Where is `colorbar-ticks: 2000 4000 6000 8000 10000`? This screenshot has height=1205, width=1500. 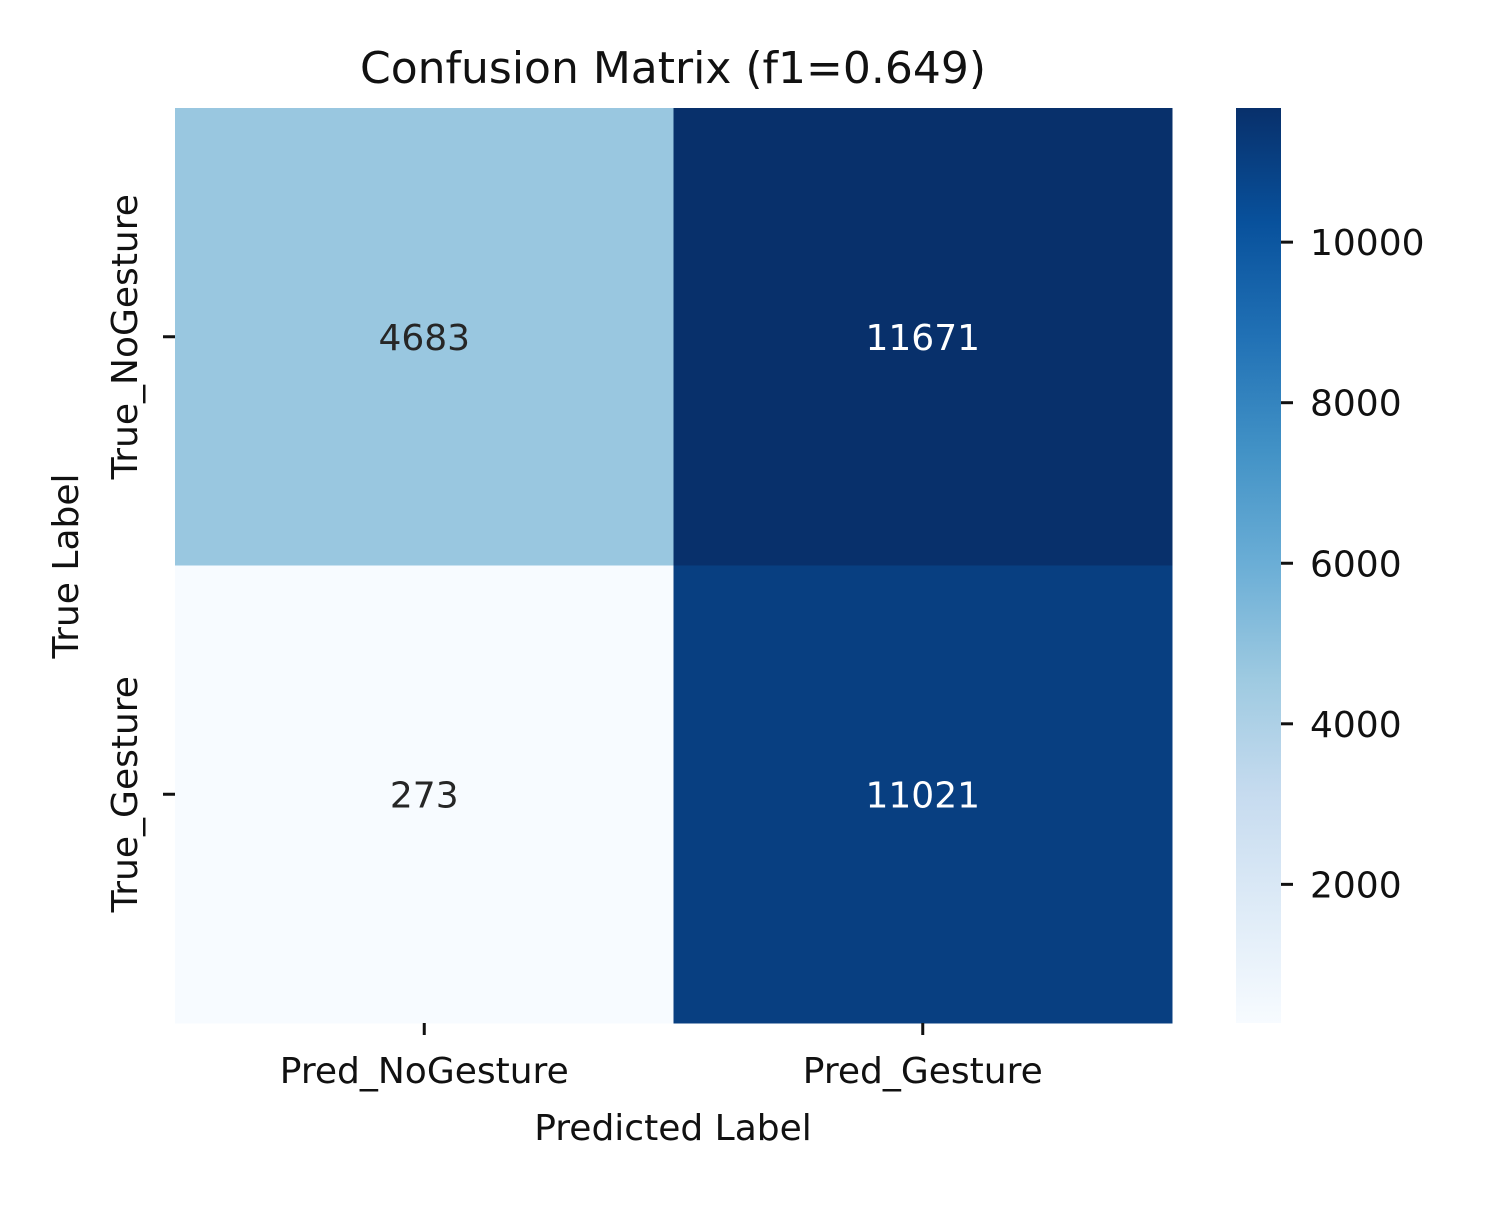
colorbar-ticks: 2000 4000 6000 8000 10000 is located at coordinates (1353, 564).